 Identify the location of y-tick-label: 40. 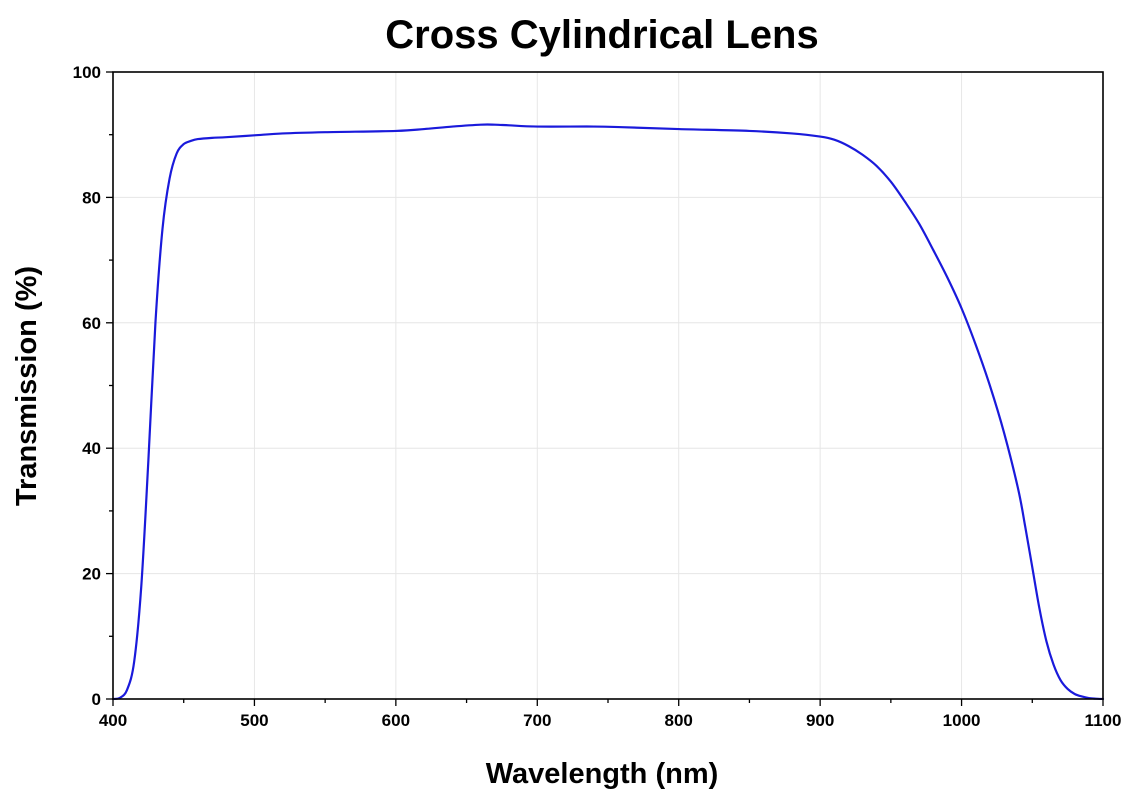
(91, 448).